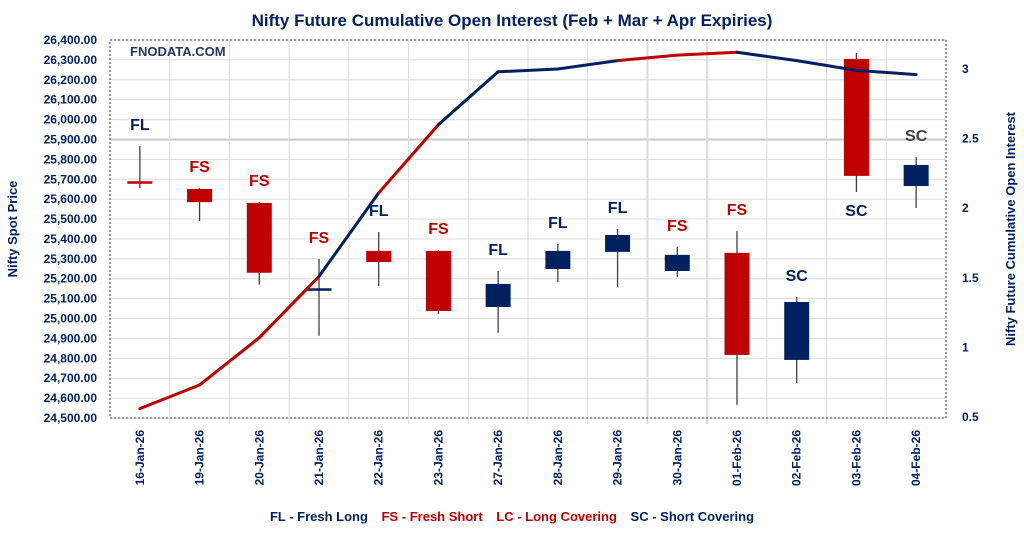 The width and height of the screenshot is (1024, 539). I want to click on left-tick-label: 26,300.00, so click(71, 60).